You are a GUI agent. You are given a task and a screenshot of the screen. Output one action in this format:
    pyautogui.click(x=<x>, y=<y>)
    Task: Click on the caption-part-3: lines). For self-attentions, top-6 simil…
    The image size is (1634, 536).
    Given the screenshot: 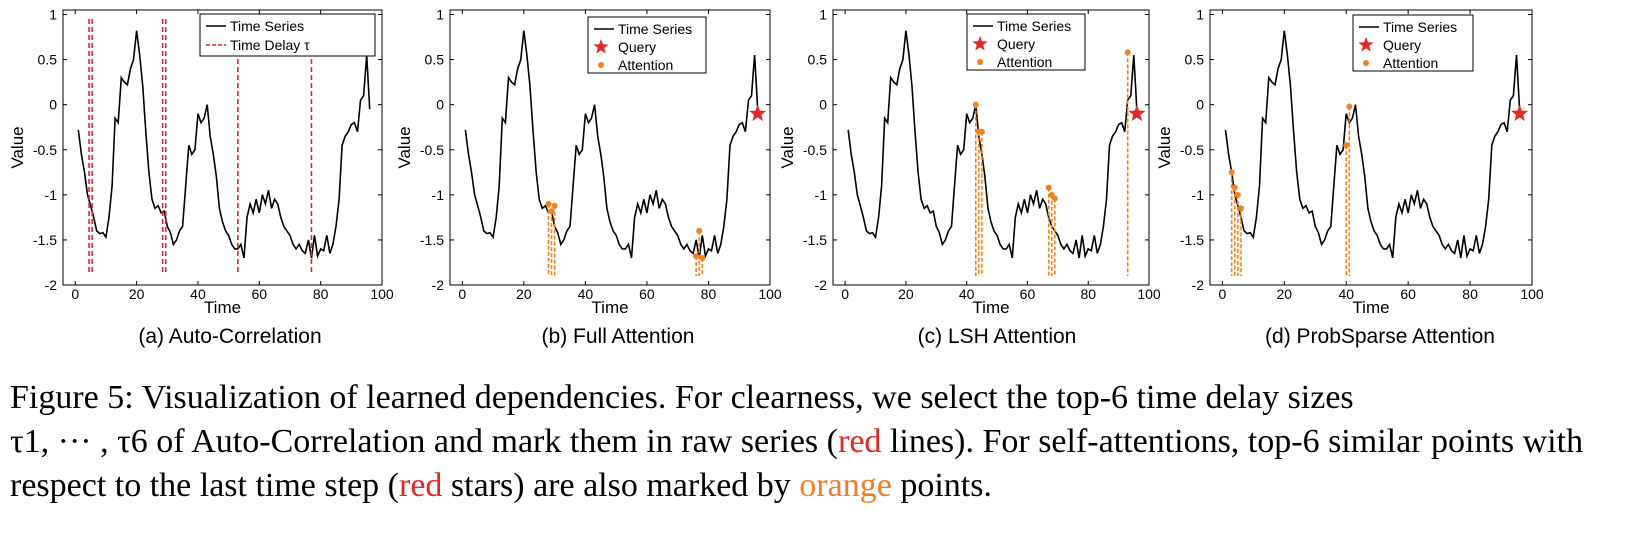 What is the action you would take?
    pyautogui.click(x=797, y=463)
    